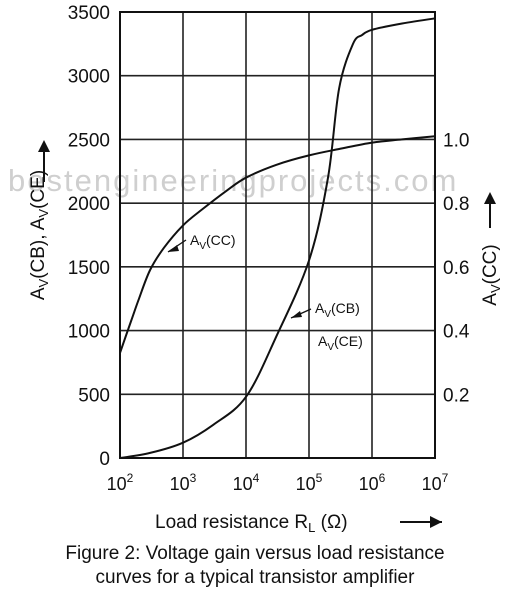 This screenshot has height=600, width=510. Describe the element at coordinates (251, 523) in the screenshot. I see `x-axis-label: Load resistance RL (Ω)` at that location.